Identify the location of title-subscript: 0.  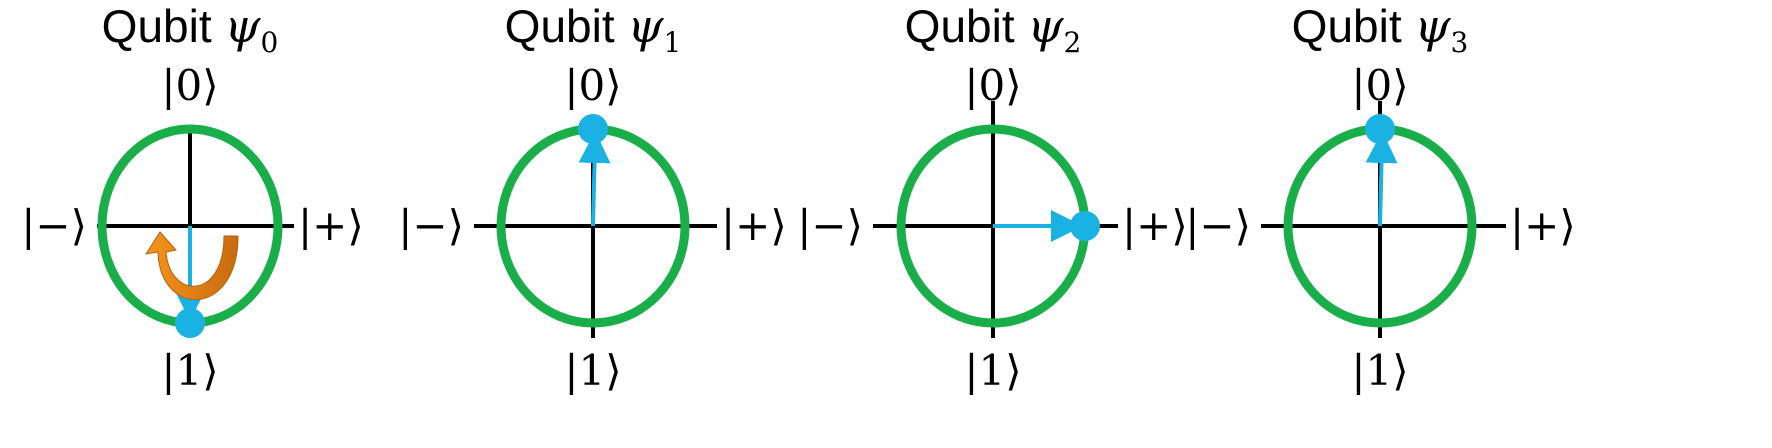
(269, 42).